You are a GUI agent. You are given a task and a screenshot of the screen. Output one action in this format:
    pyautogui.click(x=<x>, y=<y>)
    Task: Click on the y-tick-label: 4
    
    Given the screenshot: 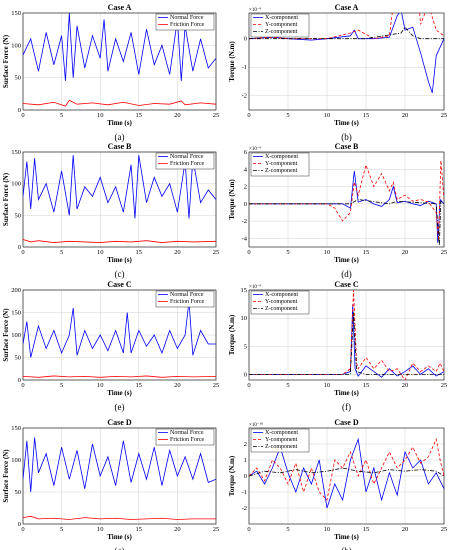 What is the action you would take?
    pyautogui.click(x=246, y=169)
    